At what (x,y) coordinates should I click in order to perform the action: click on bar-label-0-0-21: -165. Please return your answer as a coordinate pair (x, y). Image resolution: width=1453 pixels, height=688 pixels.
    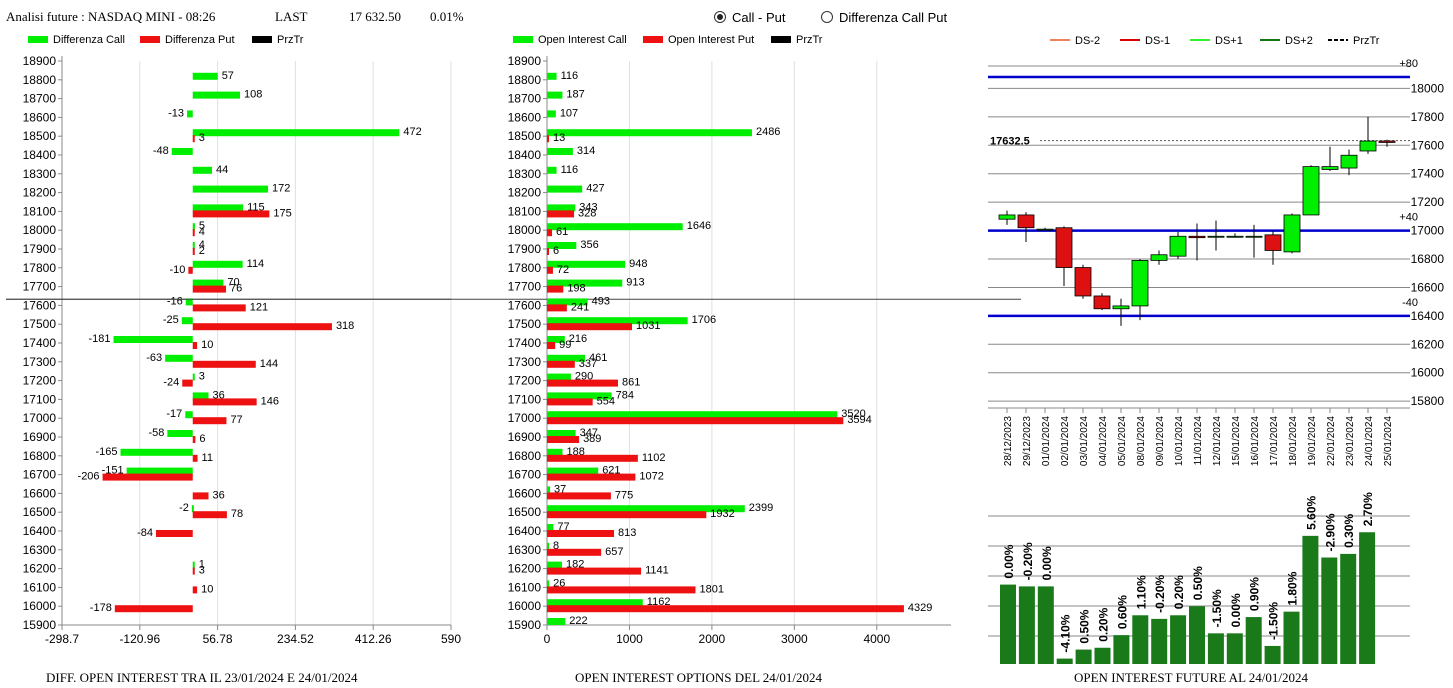
    Looking at the image, I should click on (106, 452).